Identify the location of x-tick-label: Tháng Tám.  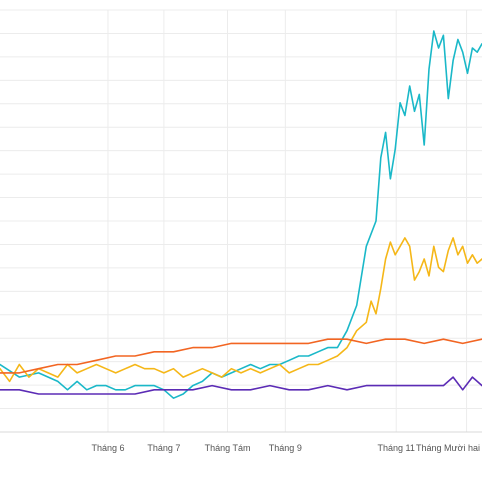
(228, 448).